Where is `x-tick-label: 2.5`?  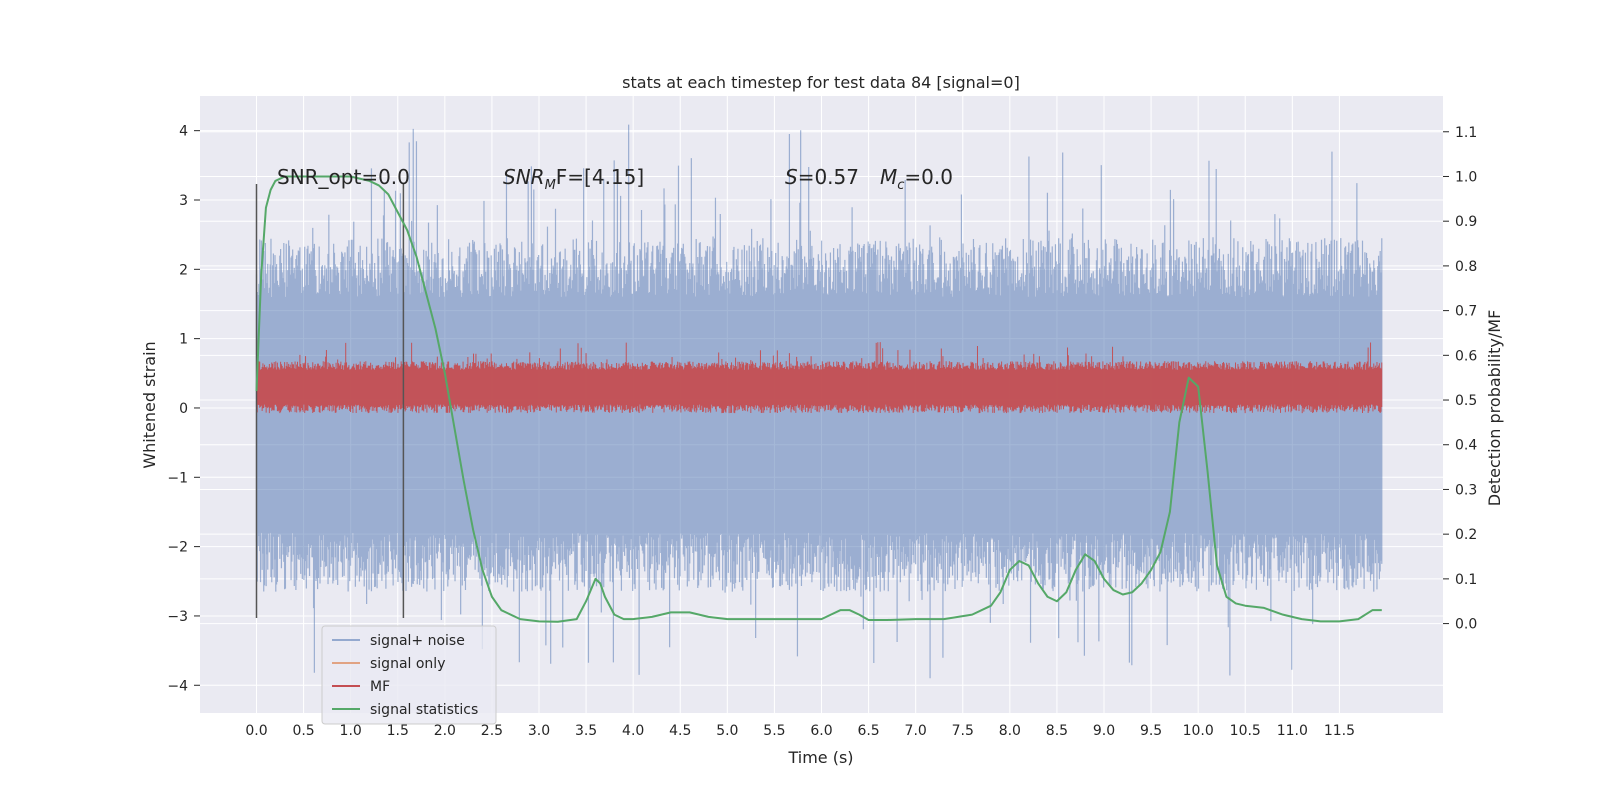 x-tick-label: 2.5 is located at coordinates (492, 731).